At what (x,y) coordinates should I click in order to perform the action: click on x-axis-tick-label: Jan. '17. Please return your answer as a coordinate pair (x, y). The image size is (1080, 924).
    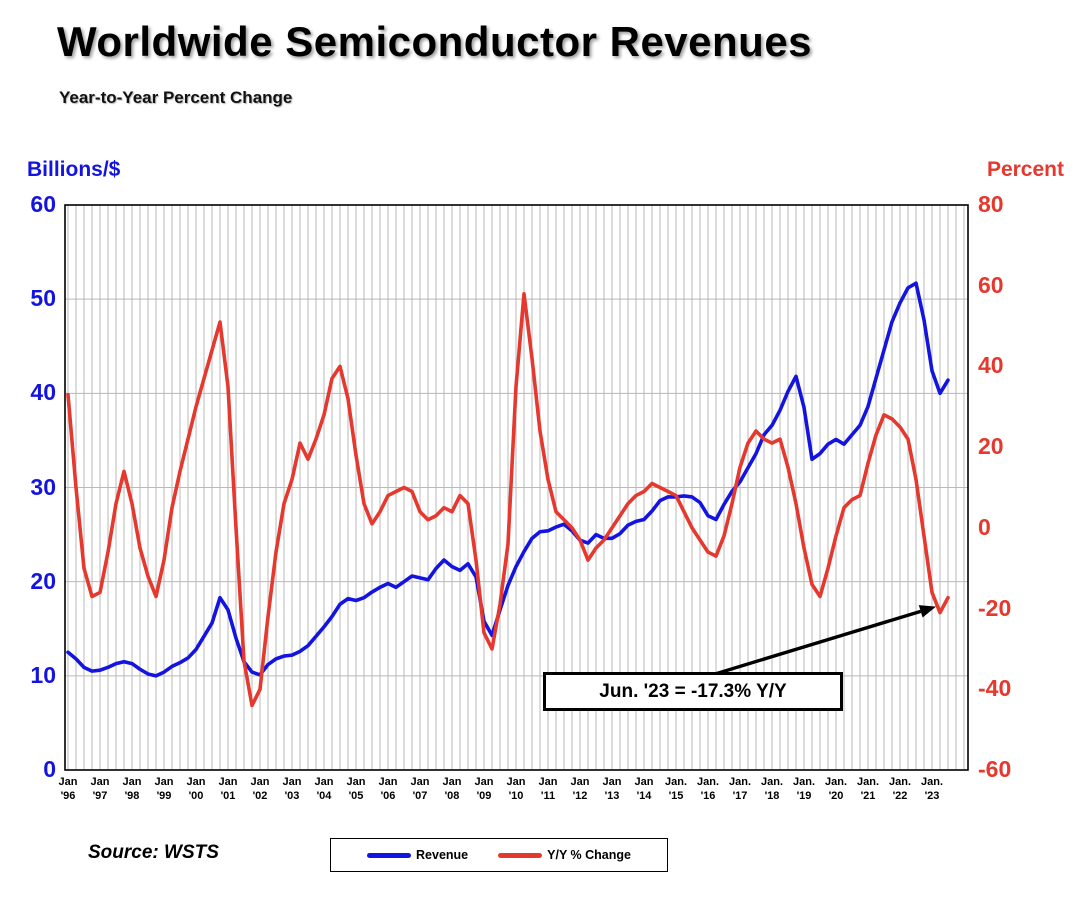
    Looking at the image, I should click on (739, 789).